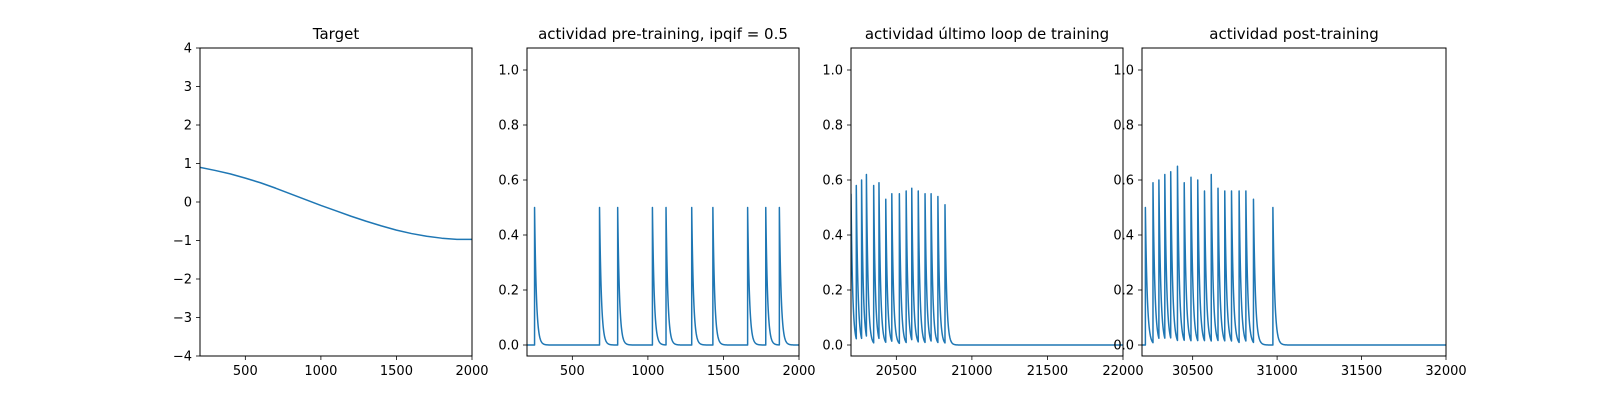 The width and height of the screenshot is (1600, 400). Describe the element at coordinates (1047, 371) in the screenshot. I see `x-tick-label: 21500` at that location.